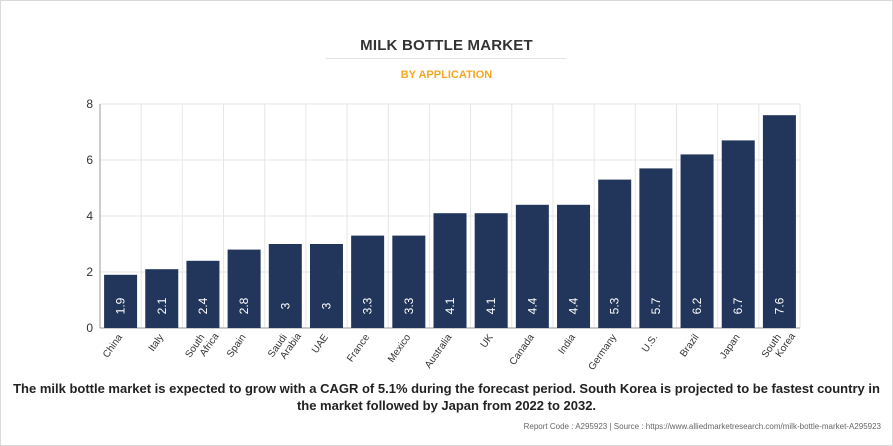  What do you see at coordinates (89, 104) in the screenshot?
I see `y-tick-label: 8` at bounding box center [89, 104].